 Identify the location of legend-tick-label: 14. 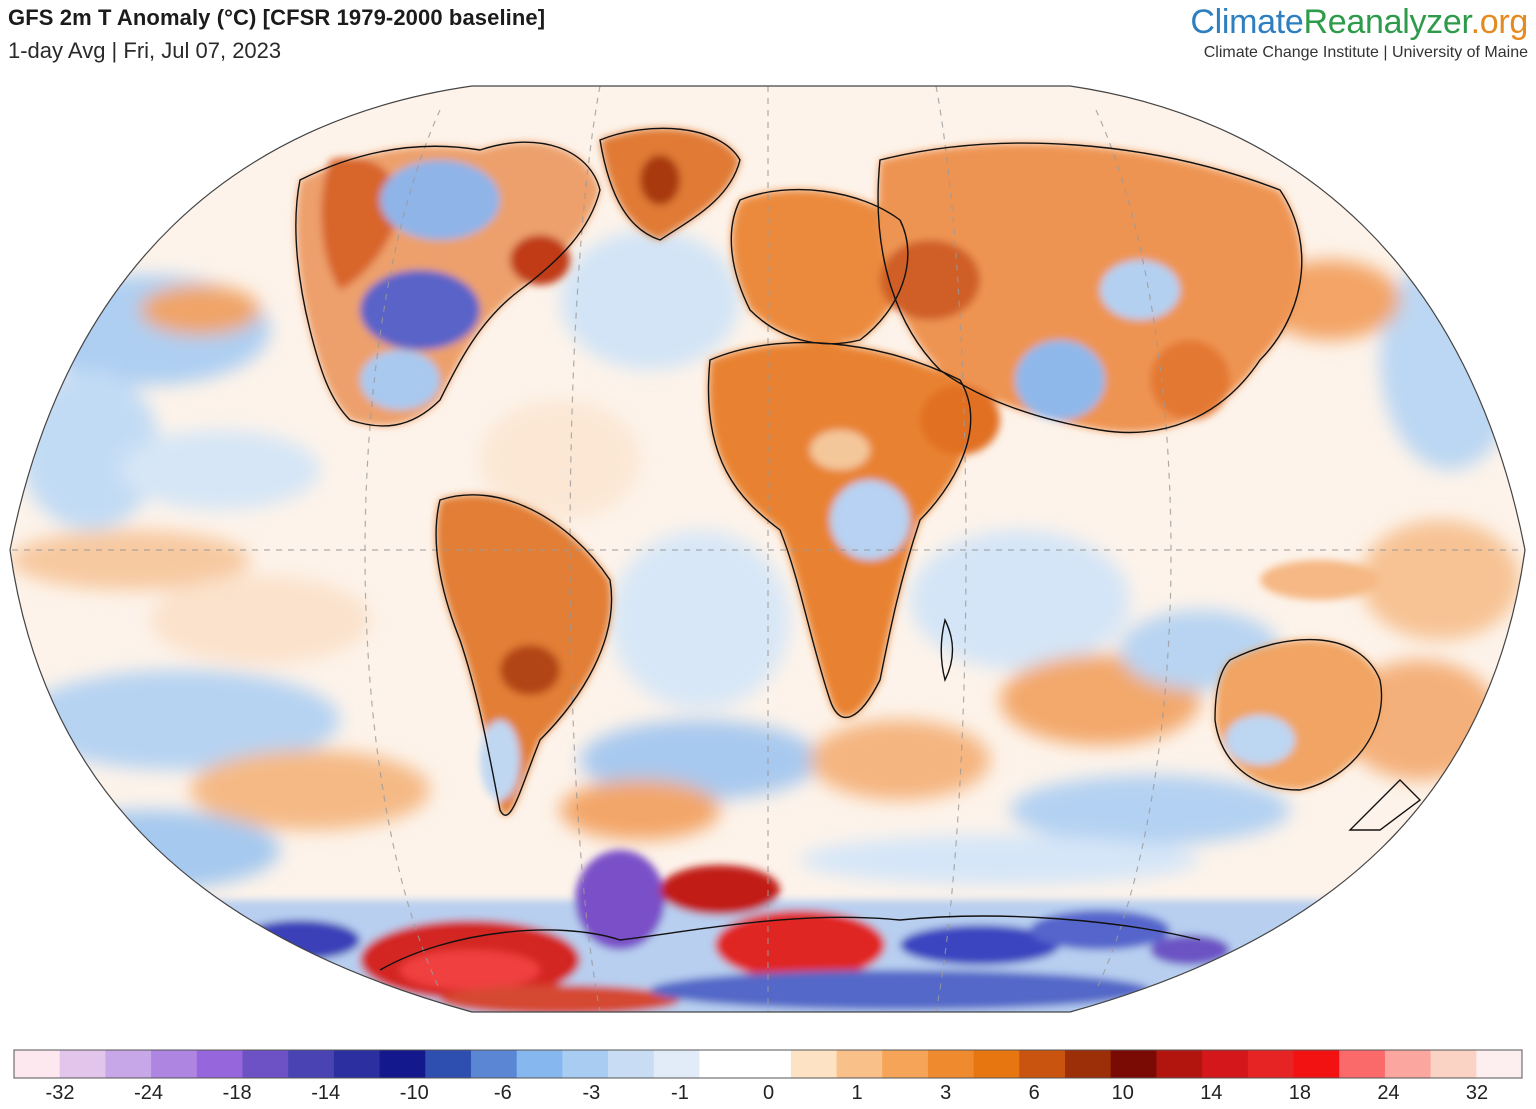
(1211, 1093).